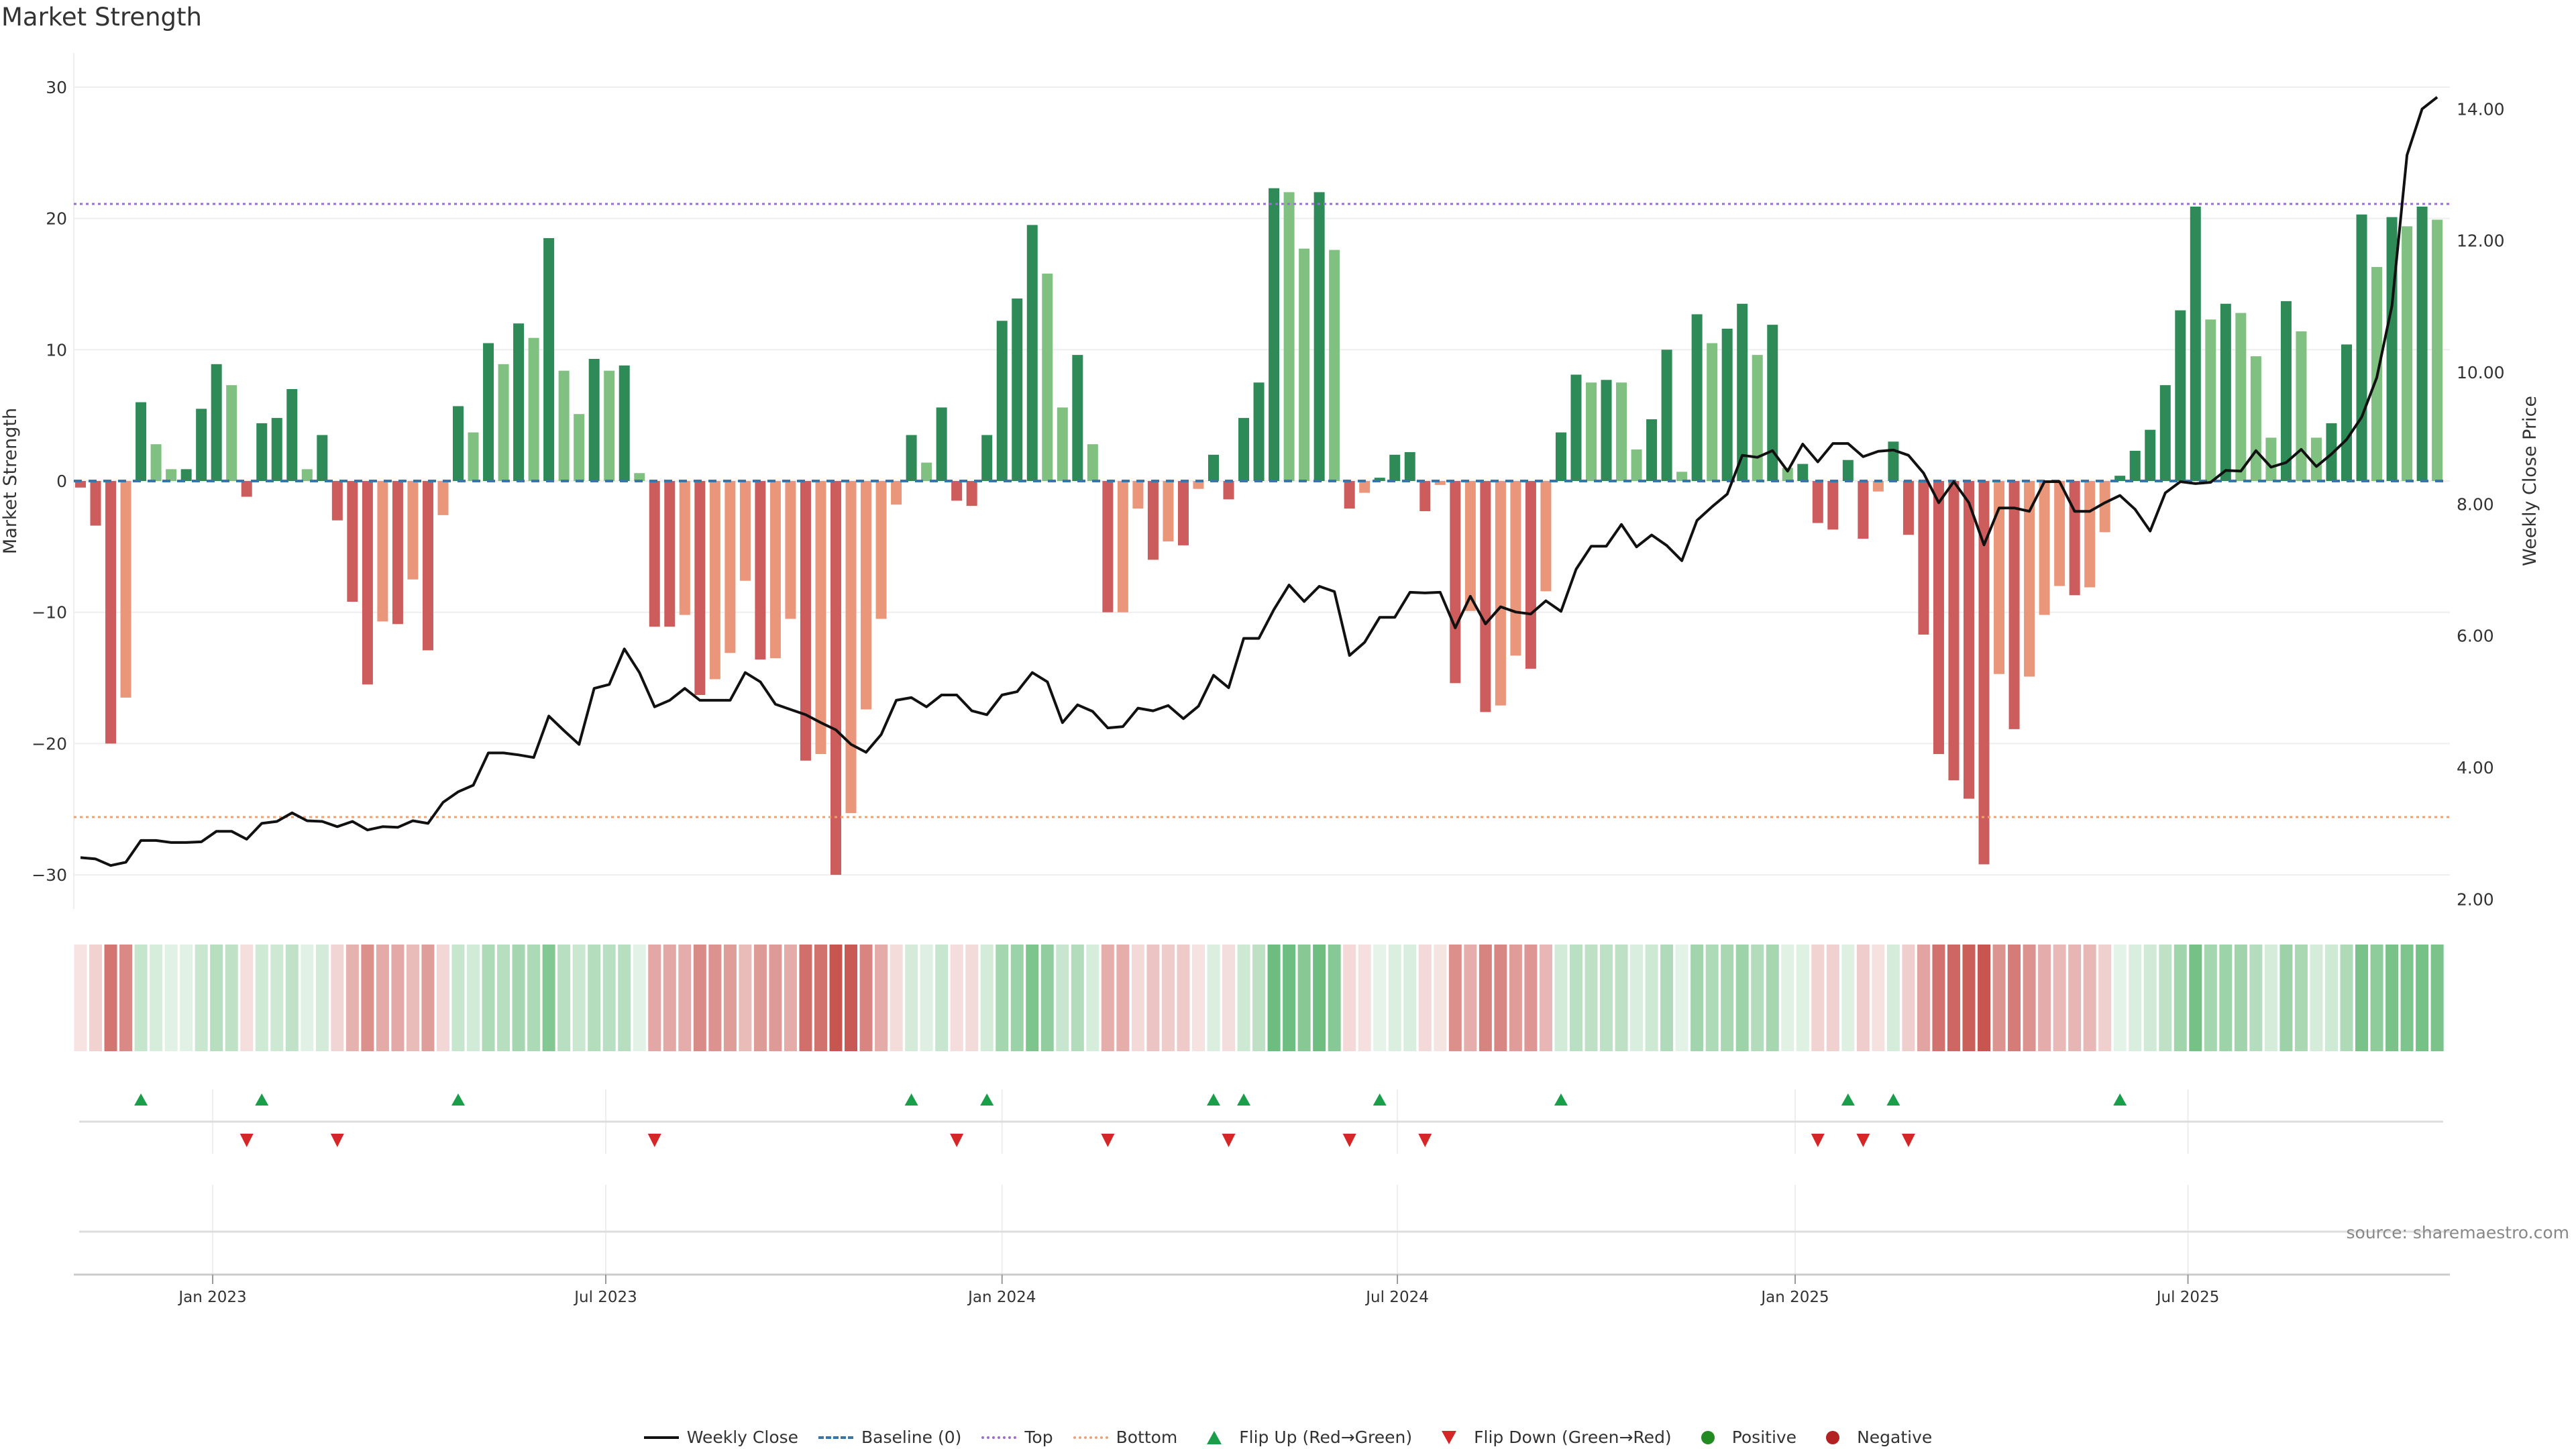  What do you see at coordinates (1744, 1437) in the screenshot?
I see `legend-item-positive: Positive` at bounding box center [1744, 1437].